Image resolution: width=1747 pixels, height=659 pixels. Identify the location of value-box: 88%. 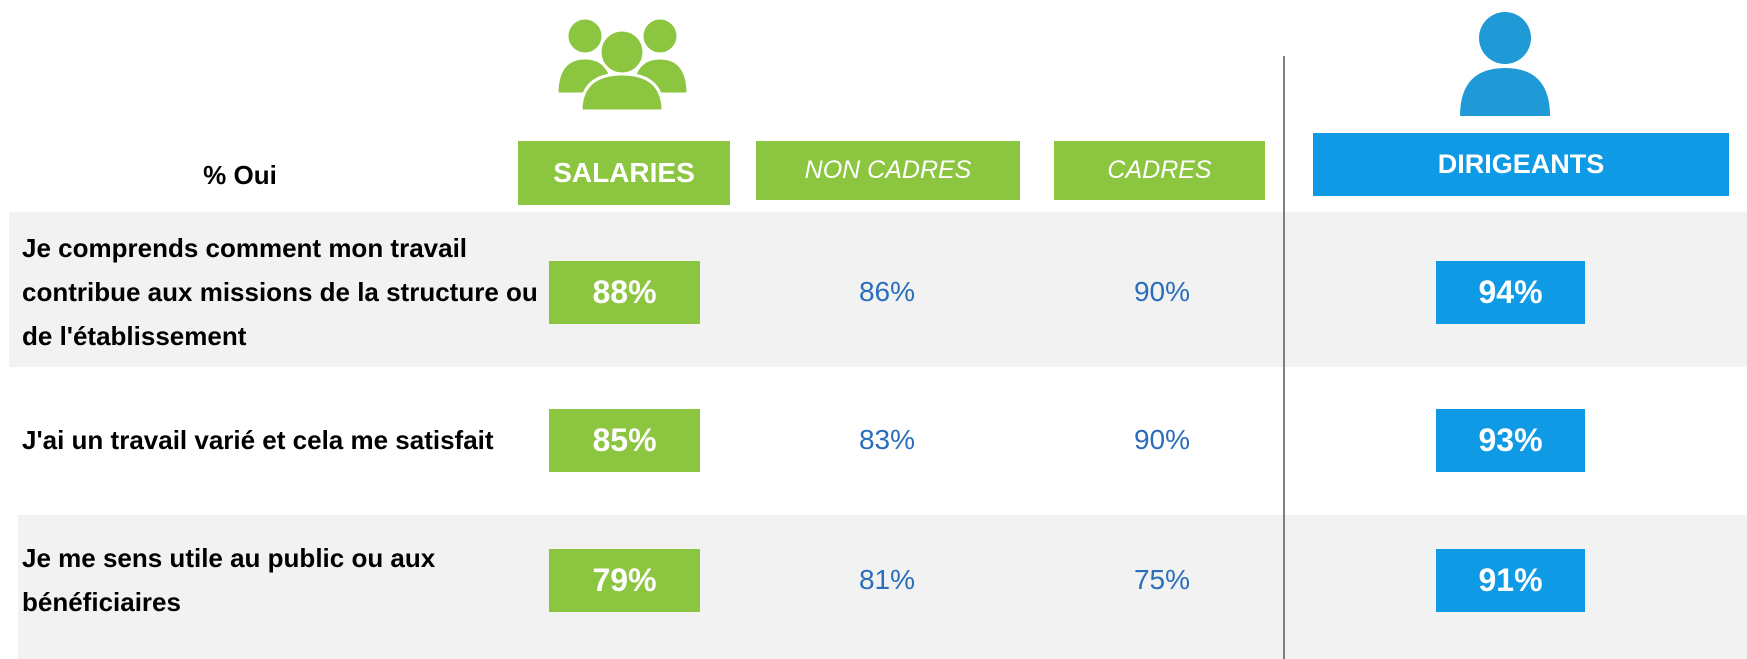
(624, 292).